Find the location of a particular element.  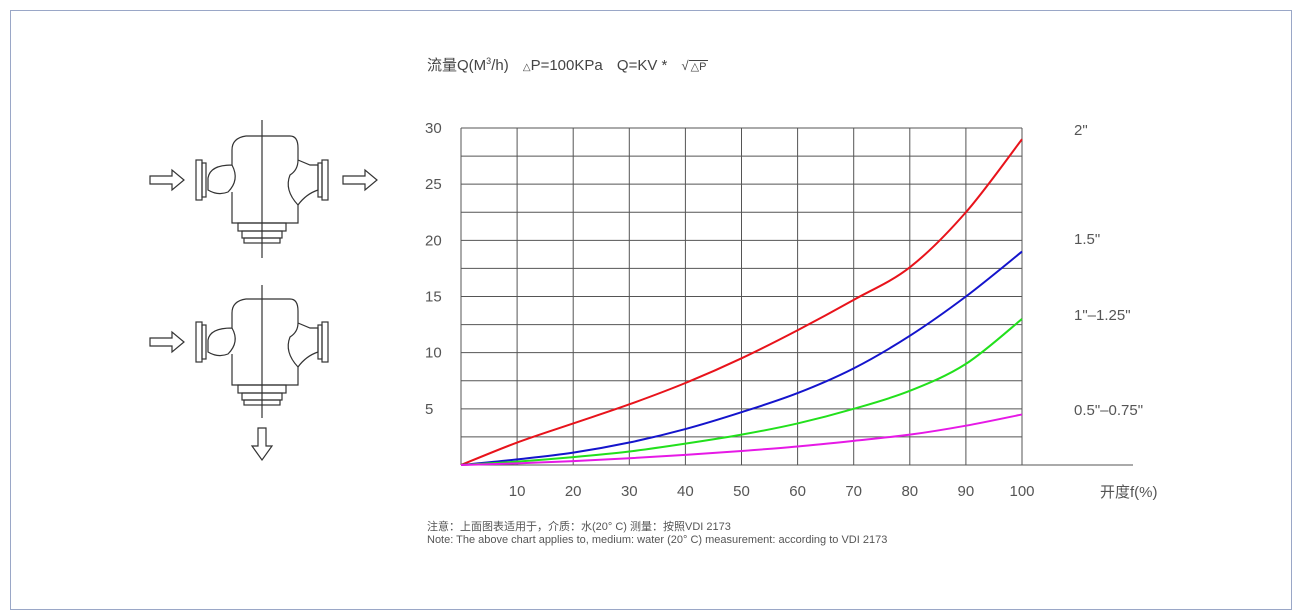

chart-series-labels: 2" 1.5" 1"–1.25" 0.5"–0.75" is located at coordinates (1108, 270).